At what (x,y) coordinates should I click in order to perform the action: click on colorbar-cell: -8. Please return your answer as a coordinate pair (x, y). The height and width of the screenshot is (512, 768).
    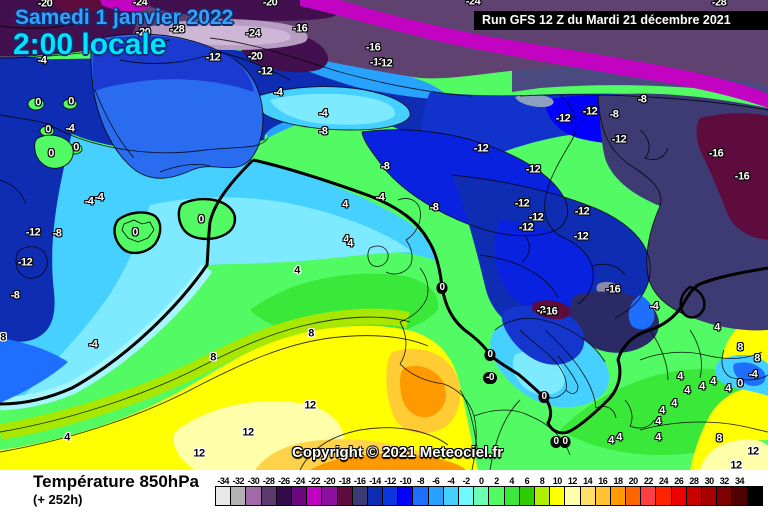
    Looking at the image, I should click on (420, 491).